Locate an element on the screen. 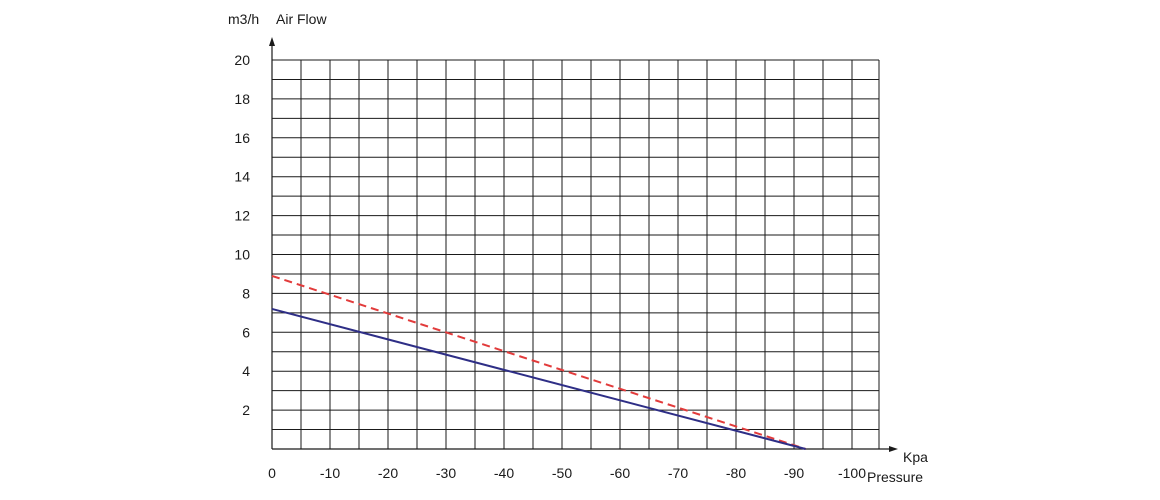 The height and width of the screenshot is (500, 1160). y-axis-title: Air Flow is located at coordinates (301, 19).